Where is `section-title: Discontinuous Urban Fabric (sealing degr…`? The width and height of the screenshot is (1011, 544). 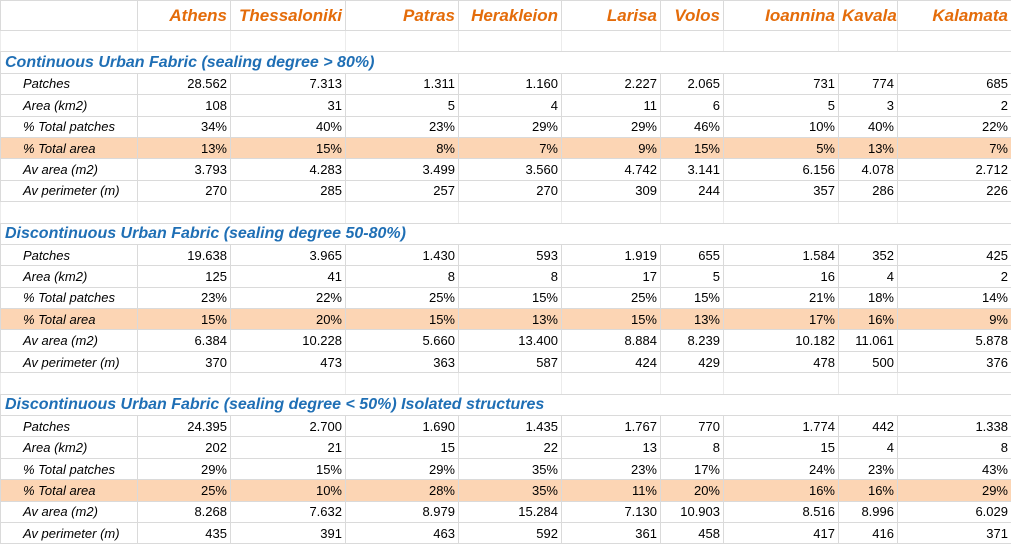
section-title: Discontinuous Urban Fabric (sealing degr… is located at coordinates (272, 405).